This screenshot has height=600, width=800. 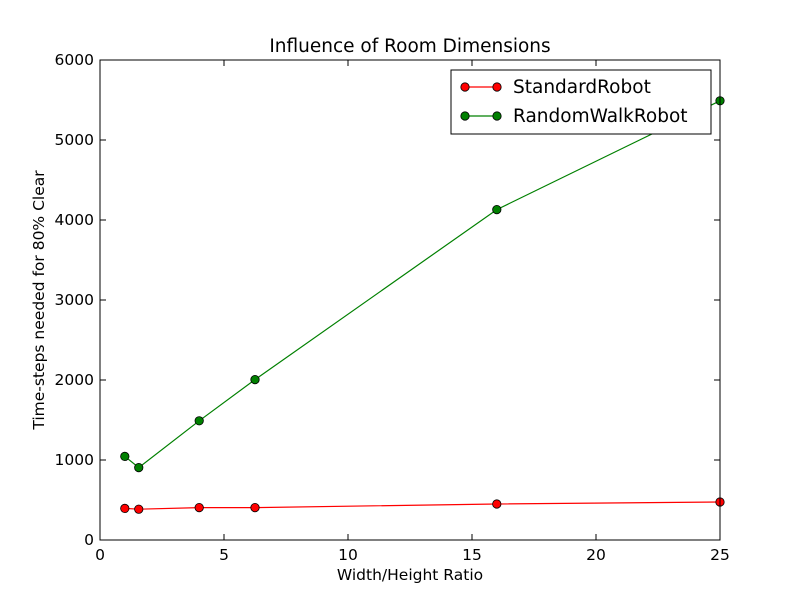 I want to click on y-tick-label: 4000, so click(x=74, y=220).